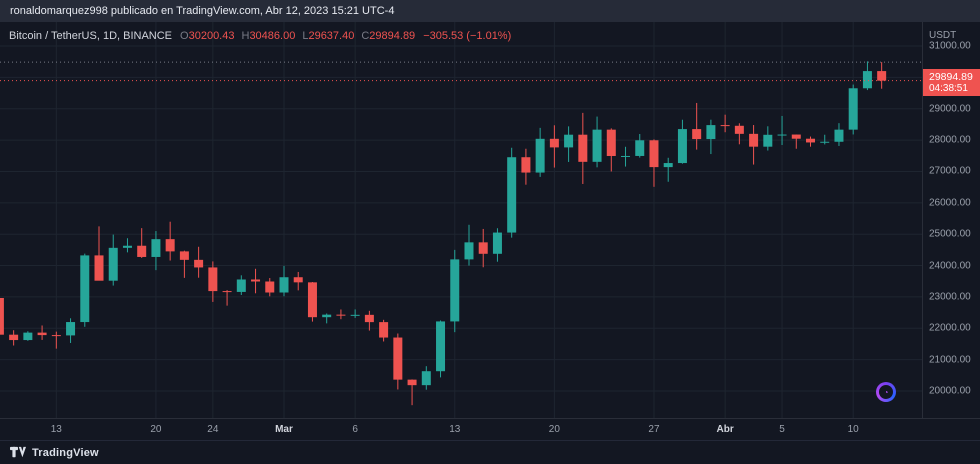 This screenshot has height=464, width=980. I want to click on ohlc-value: 30200.43, so click(211, 36).